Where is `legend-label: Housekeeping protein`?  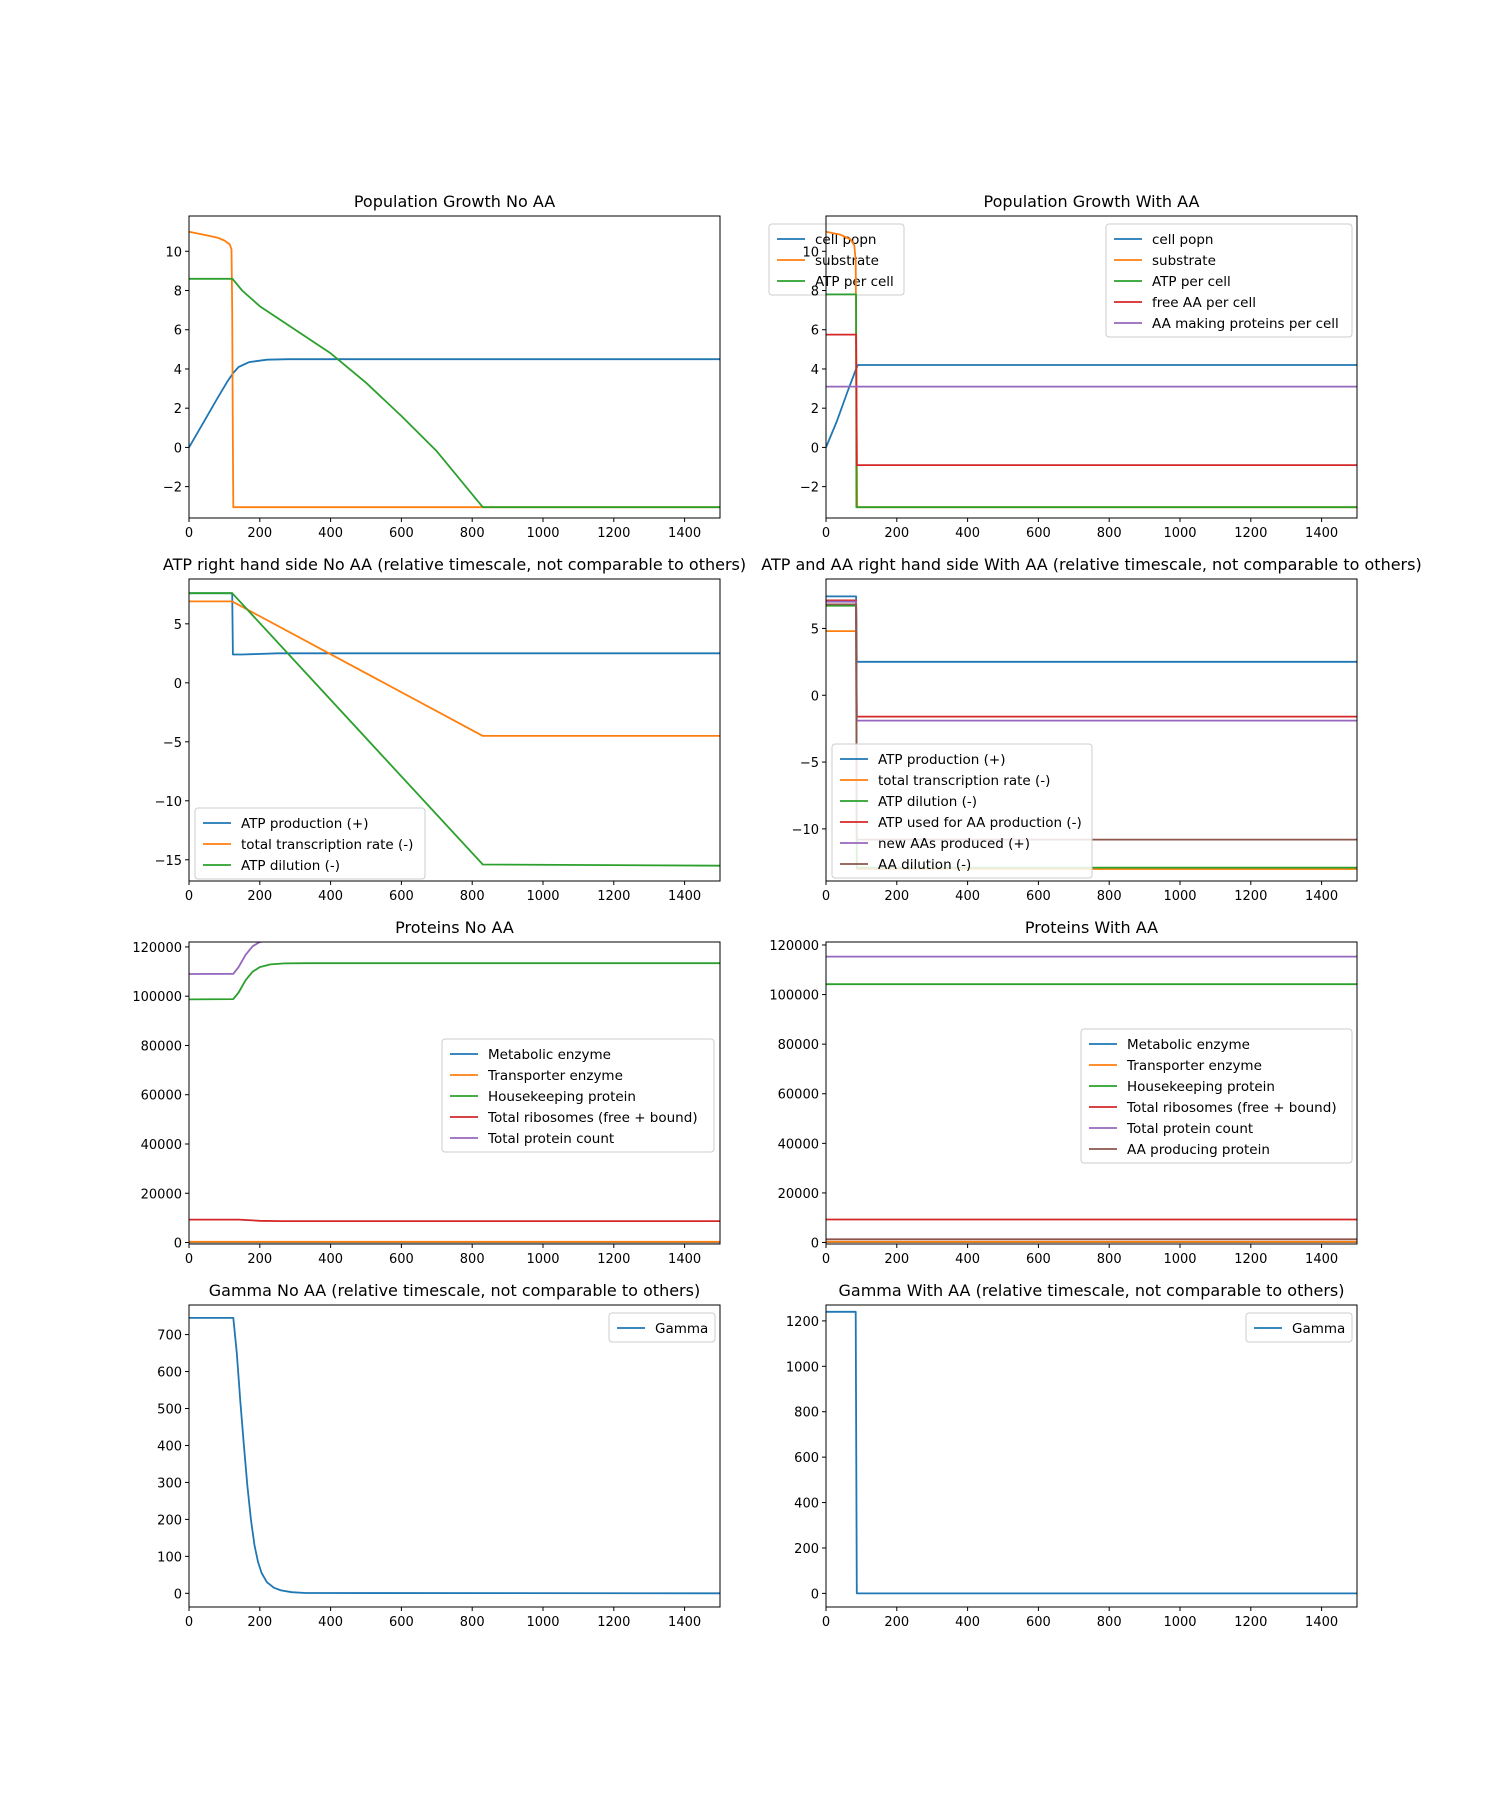 legend-label: Housekeeping protein is located at coordinates (562, 1097).